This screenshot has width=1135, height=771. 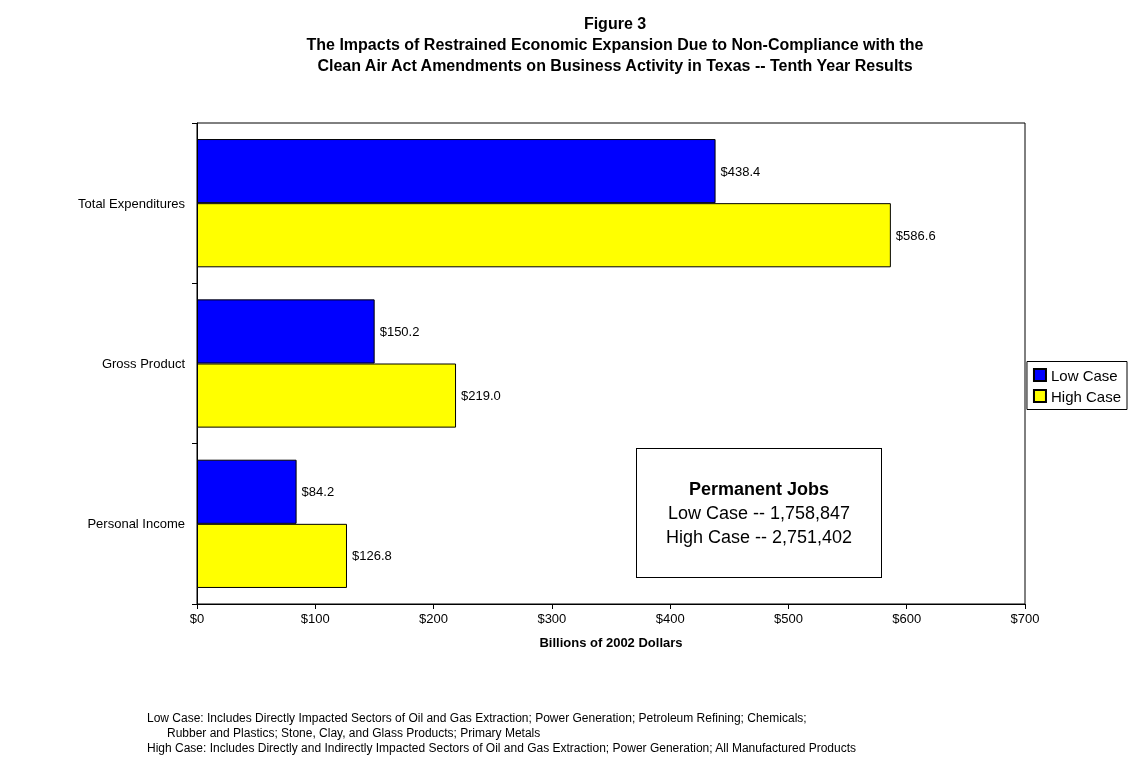 I want to click on text: High Case: Includes Directly and Indirectly Impacted Sectors of Oil and Gas Extraction; Power Generation; All Manufactured Products, so click(x=502, y=747).